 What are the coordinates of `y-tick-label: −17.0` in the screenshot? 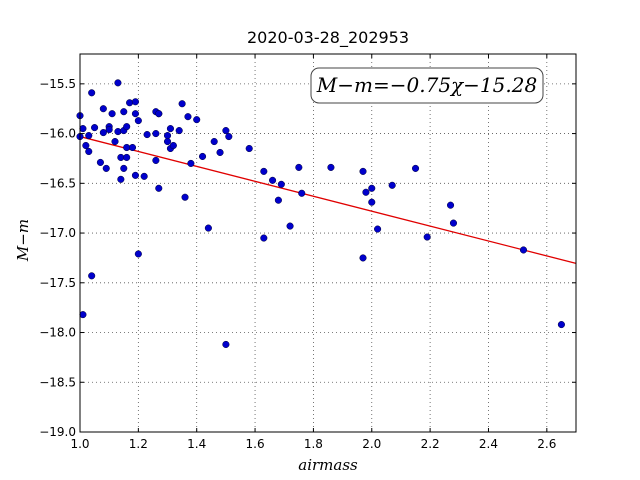 It's located at (57, 233).